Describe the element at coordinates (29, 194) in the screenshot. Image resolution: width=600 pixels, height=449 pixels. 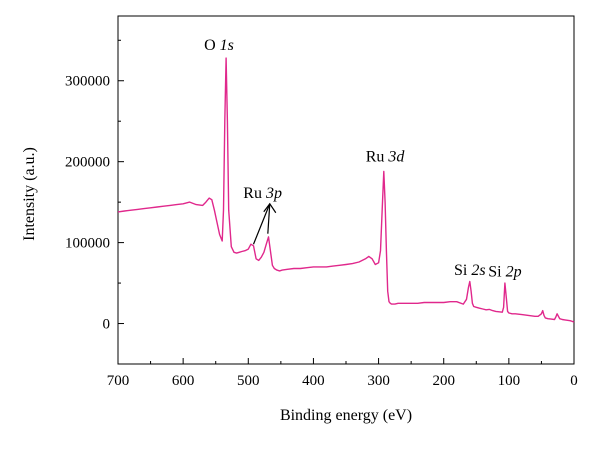
I see `y-axis-title: Intensity (a.u.)` at that location.